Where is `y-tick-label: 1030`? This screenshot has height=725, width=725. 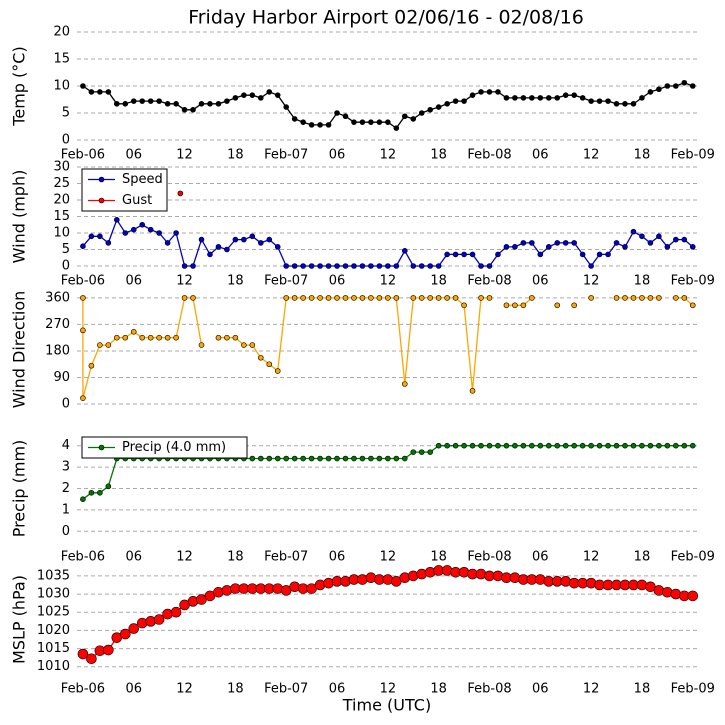
y-tick-label: 1030 is located at coordinates (53, 594).